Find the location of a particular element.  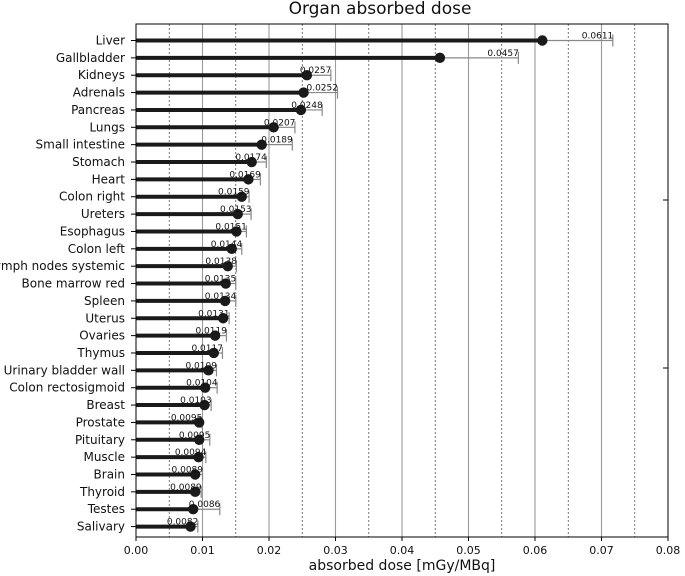

value-label: 0.0257 is located at coordinates (316, 71).